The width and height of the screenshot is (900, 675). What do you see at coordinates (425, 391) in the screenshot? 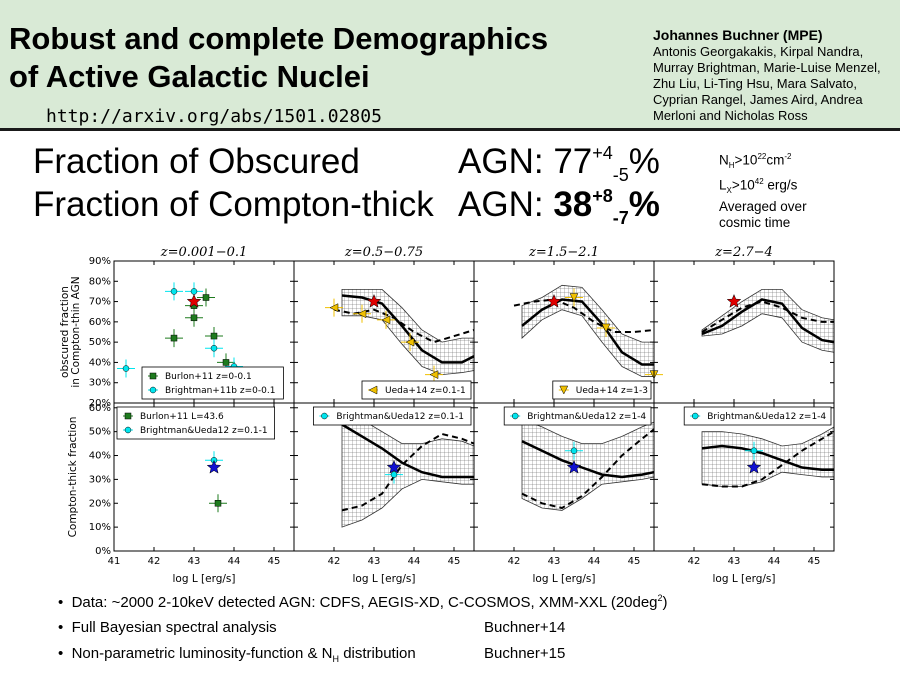
I see `legend-label: Ueda+14 z=0.1-1` at bounding box center [425, 391].